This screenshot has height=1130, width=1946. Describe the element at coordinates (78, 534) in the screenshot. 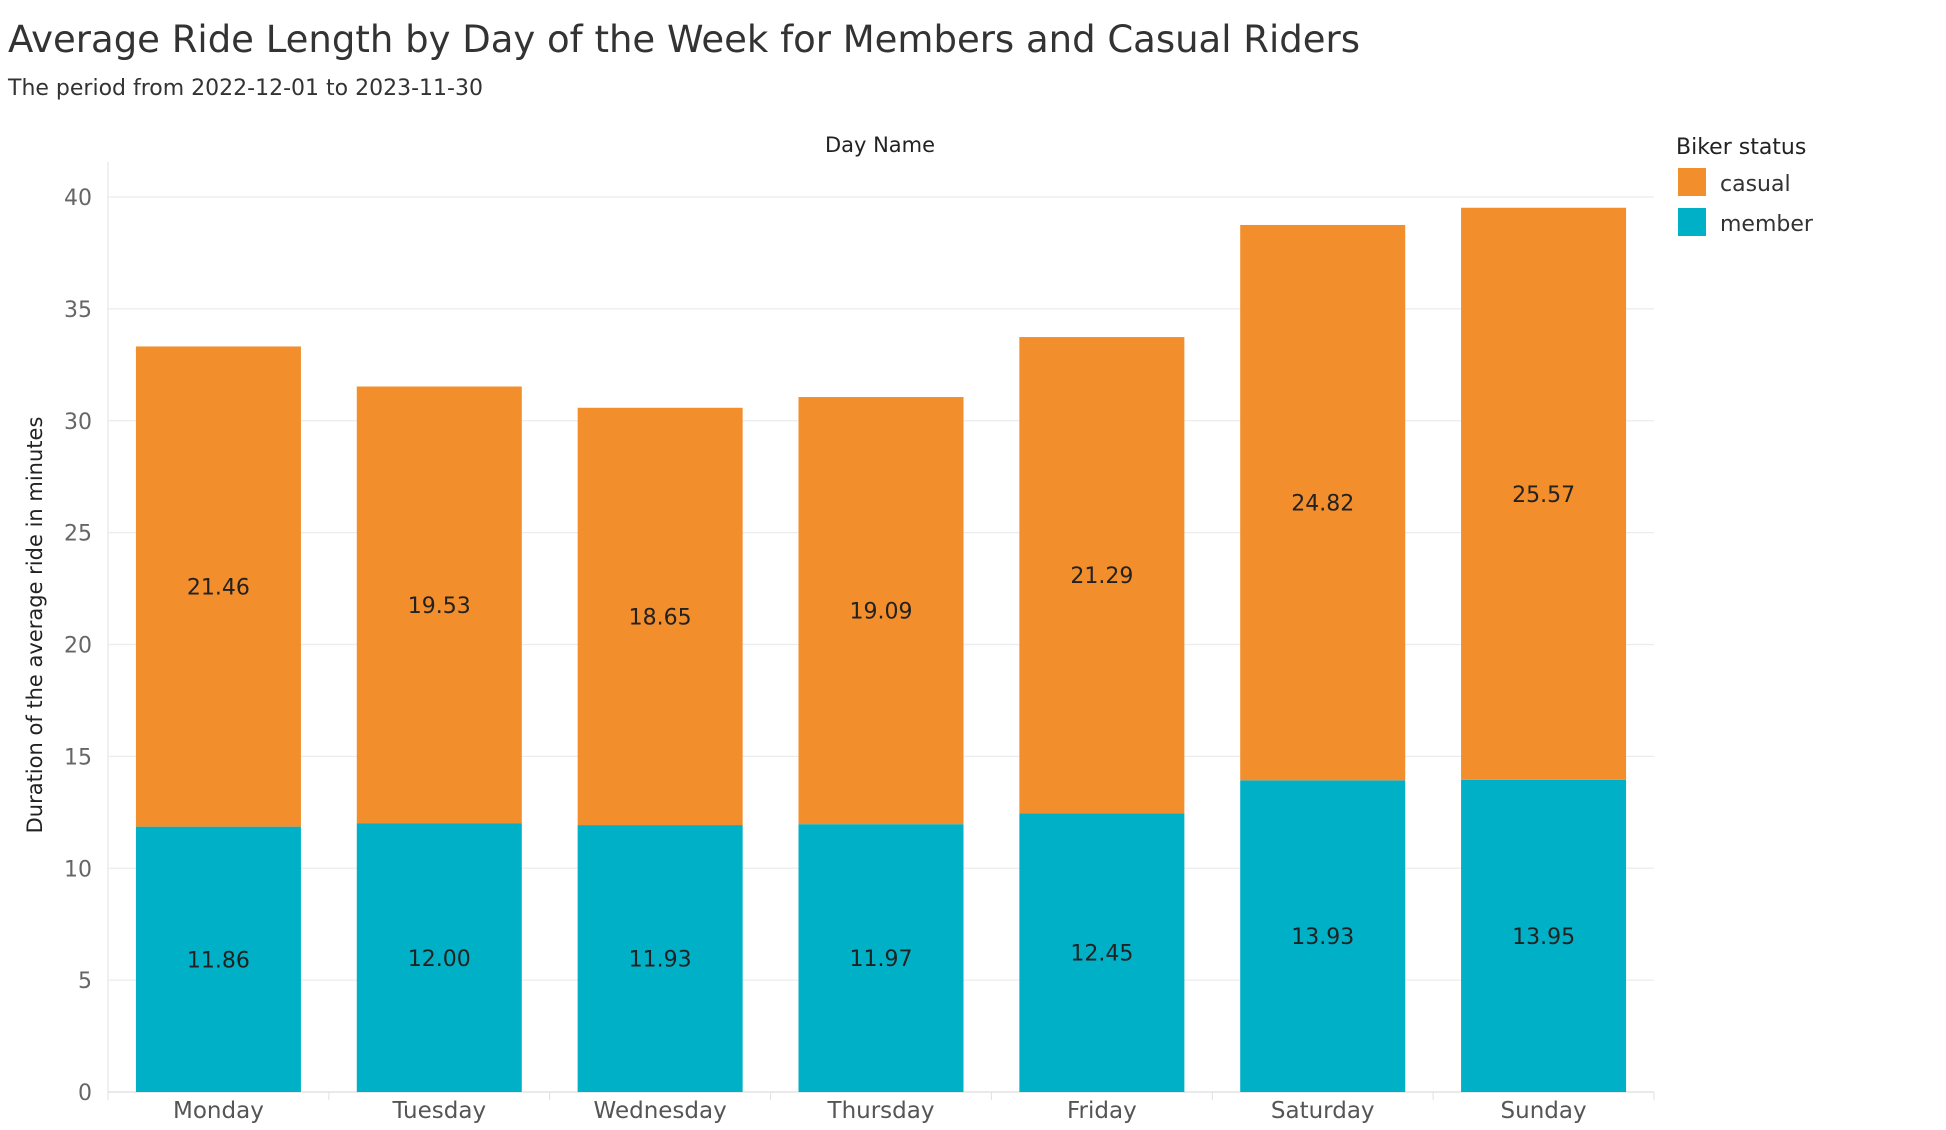

I see `y-tick-label: 25` at that location.